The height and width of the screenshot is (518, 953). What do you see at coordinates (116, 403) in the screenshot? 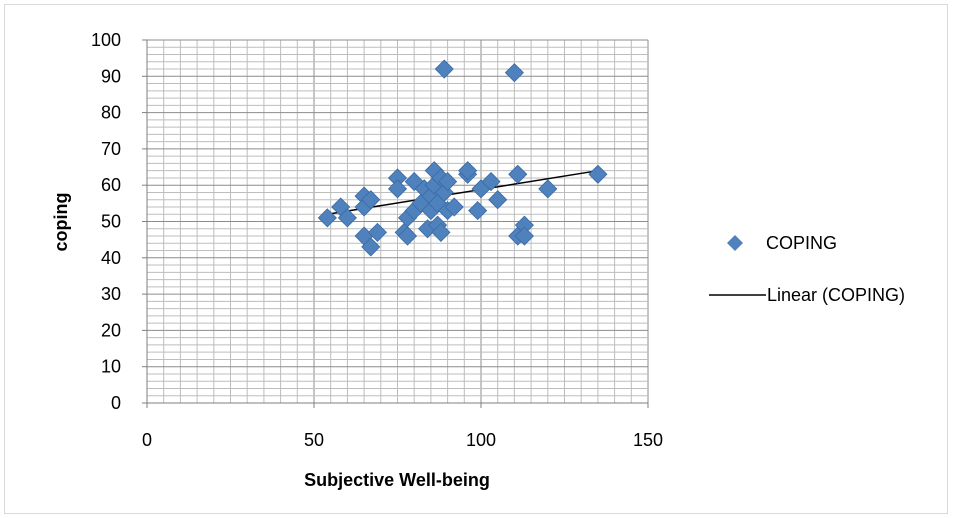
I see `y-tick-label: 0` at bounding box center [116, 403].